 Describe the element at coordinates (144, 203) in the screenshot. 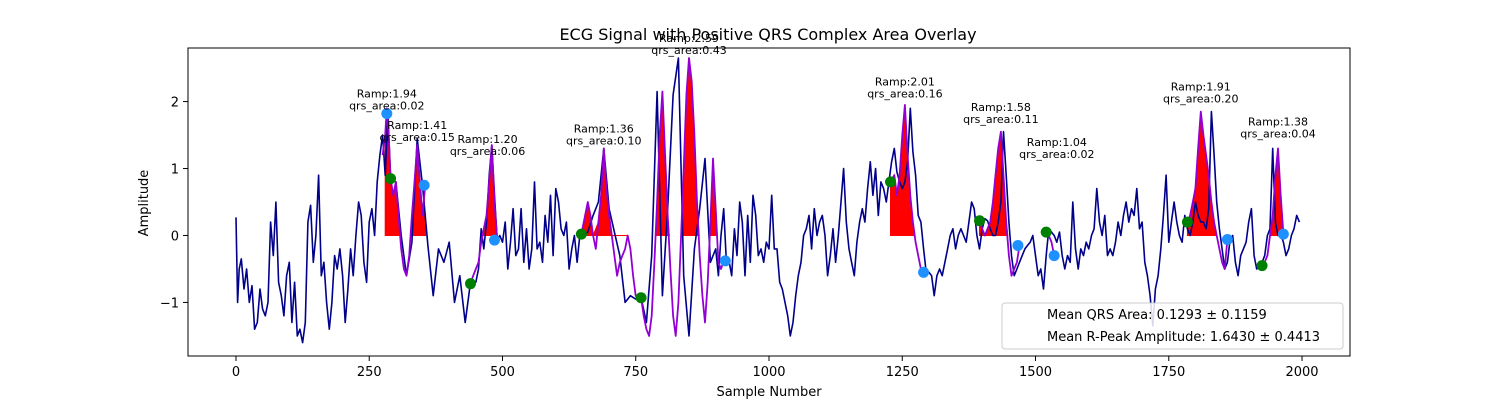

I see `y-axis-title: Amplitude` at that location.